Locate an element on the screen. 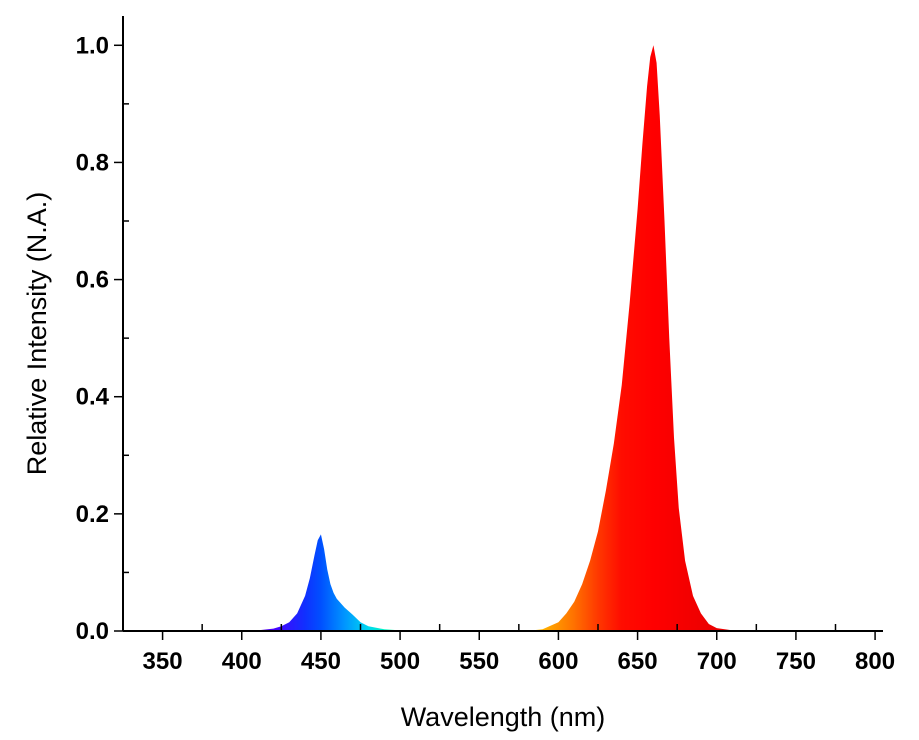  x-axis-title: Wavelength (nm) is located at coordinates (503, 717).